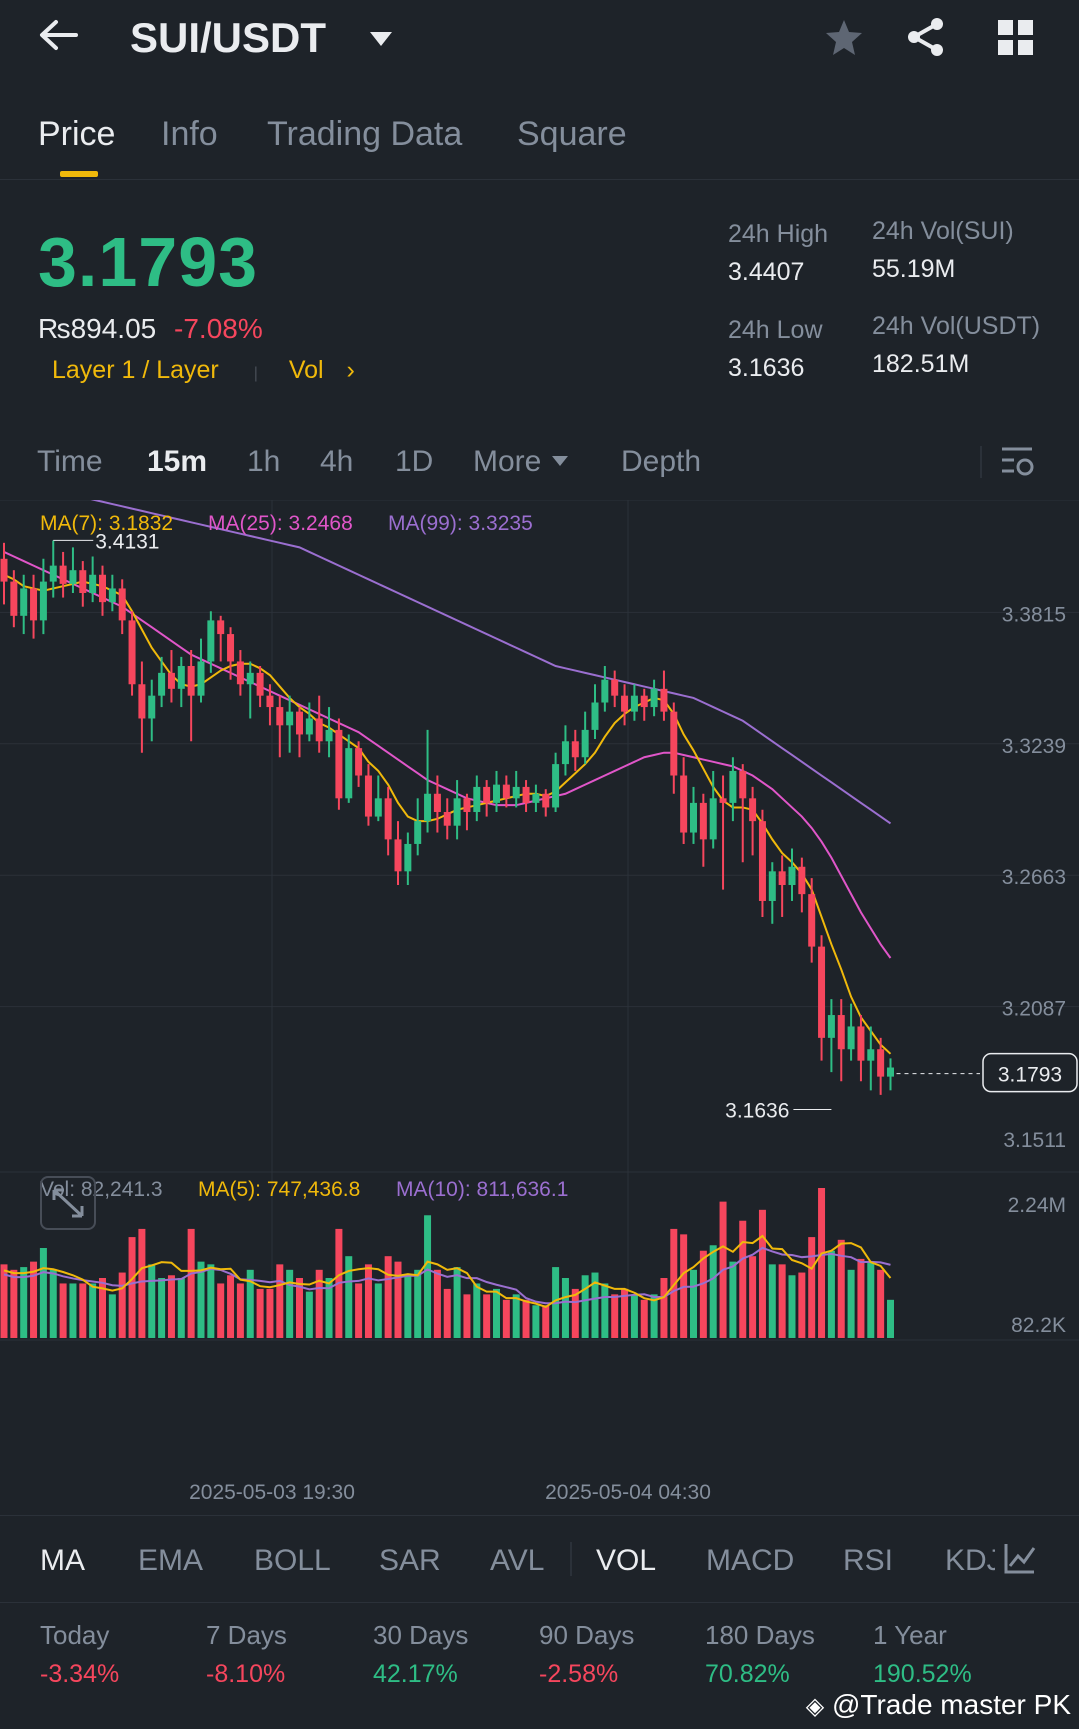 This screenshot has width=1079, height=1729. What do you see at coordinates (1034, 1009) in the screenshot?
I see `y-tick-label: 3.2087` at bounding box center [1034, 1009].